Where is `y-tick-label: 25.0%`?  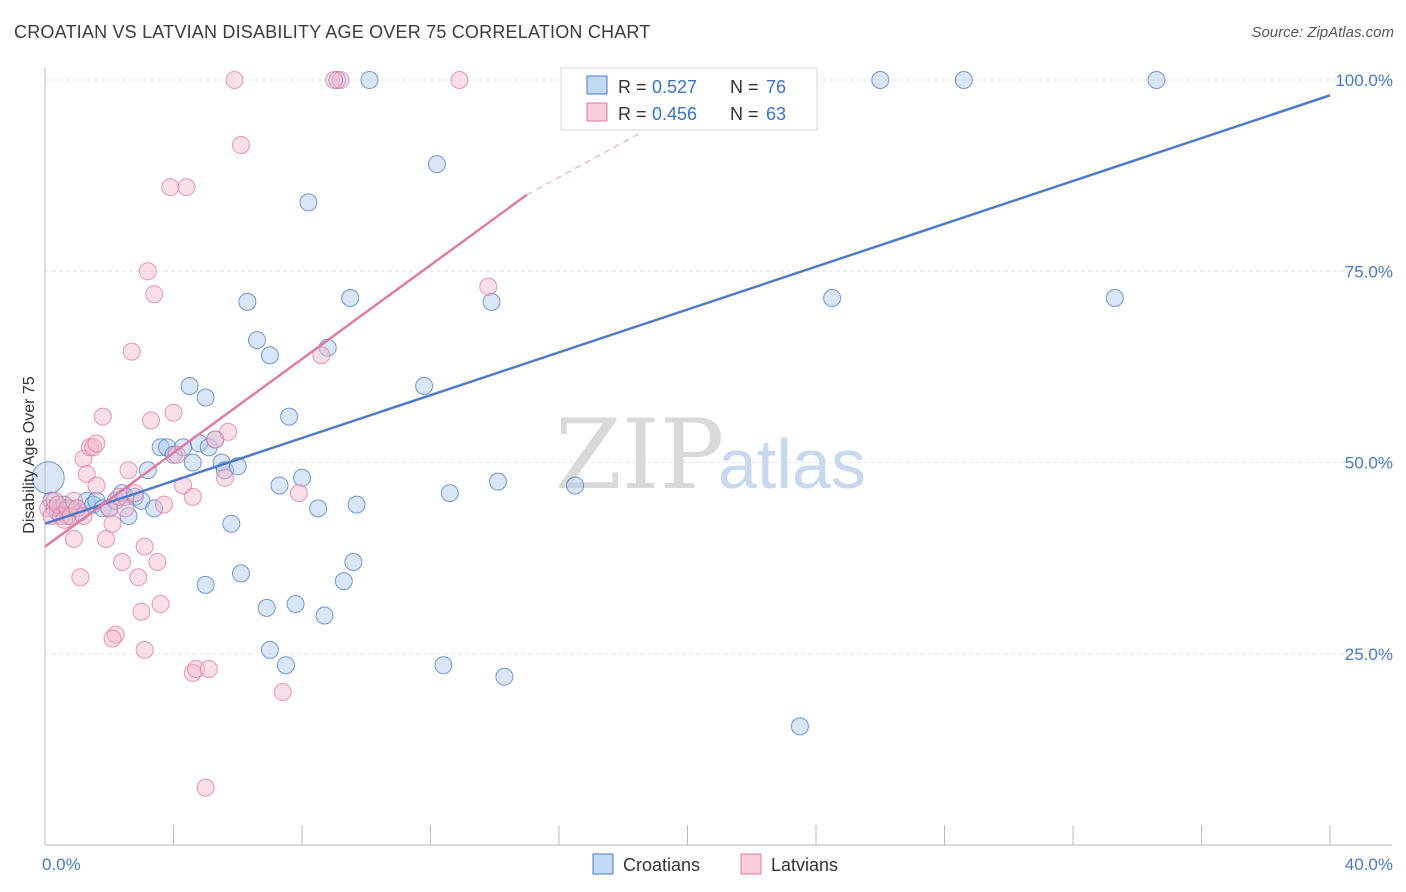
y-tick-label: 25.0% is located at coordinates (1369, 654).